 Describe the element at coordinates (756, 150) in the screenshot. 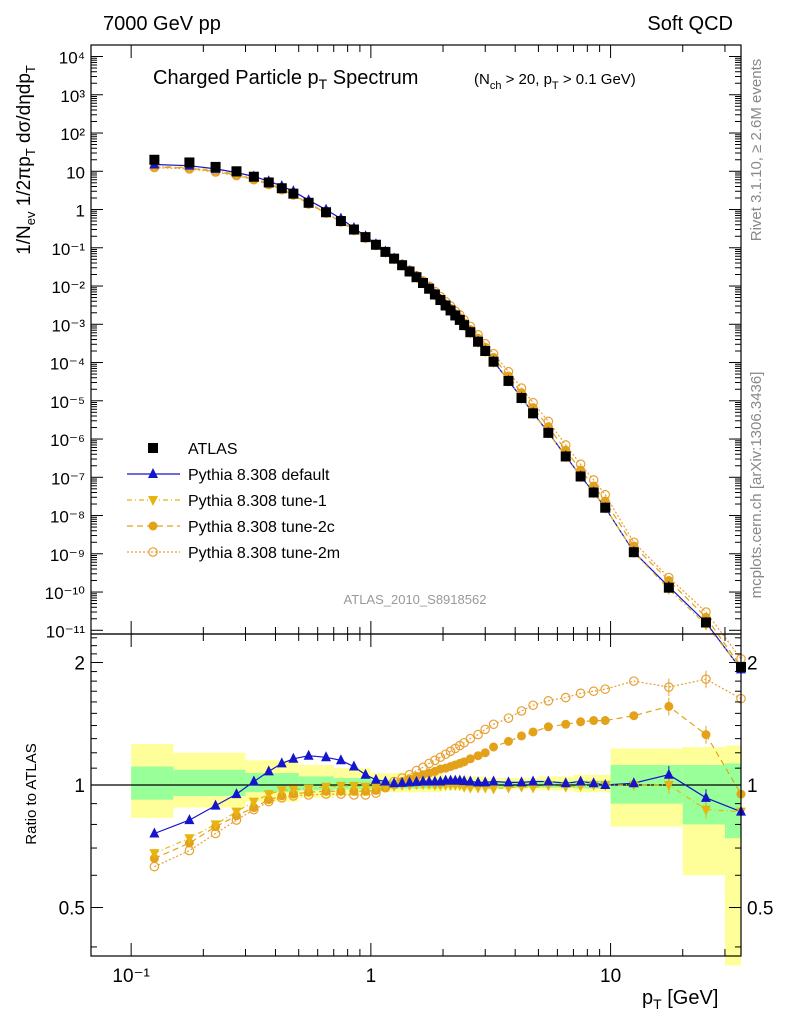

I see `side-label-rivet: Rivet 3.1.10, ≥ 2.6M events` at that location.